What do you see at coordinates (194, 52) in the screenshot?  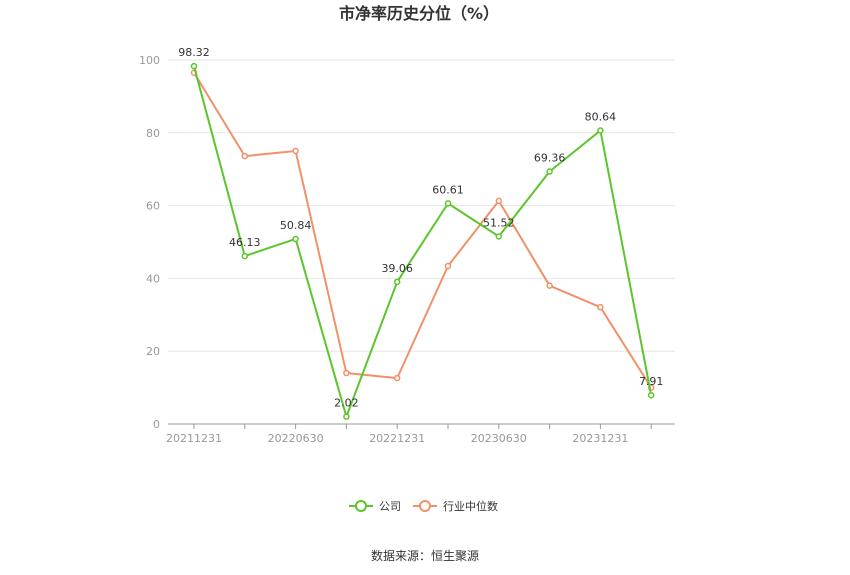 I see `data-label: 98.32` at bounding box center [194, 52].